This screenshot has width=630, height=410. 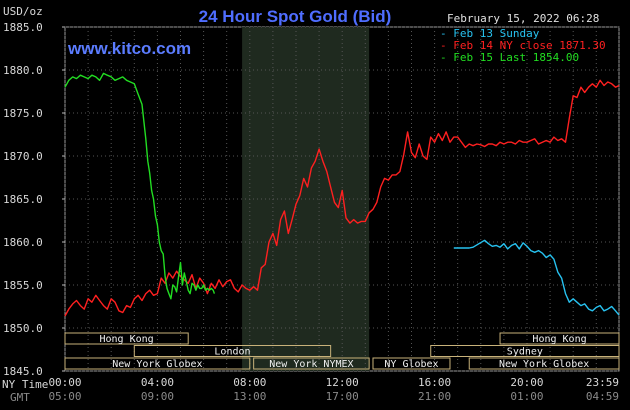 What do you see at coordinates (23, 199) in the screenshot?
I see `y-tick-label: 1865.0` at bounding box center [23, 199].